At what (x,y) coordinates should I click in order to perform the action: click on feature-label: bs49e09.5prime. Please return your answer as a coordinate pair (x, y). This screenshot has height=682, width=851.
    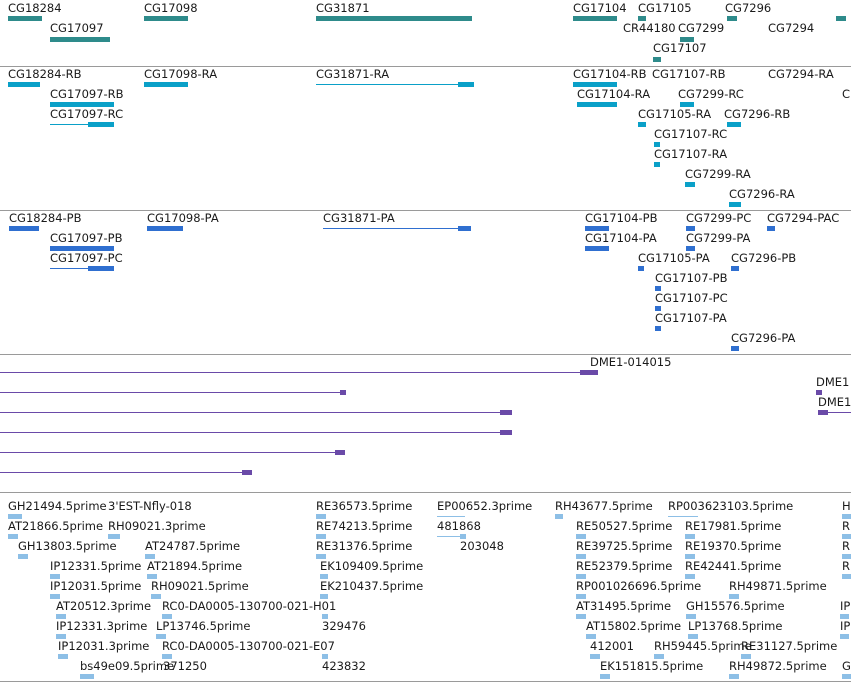
    Looking at the image, I should click on (127, 666).